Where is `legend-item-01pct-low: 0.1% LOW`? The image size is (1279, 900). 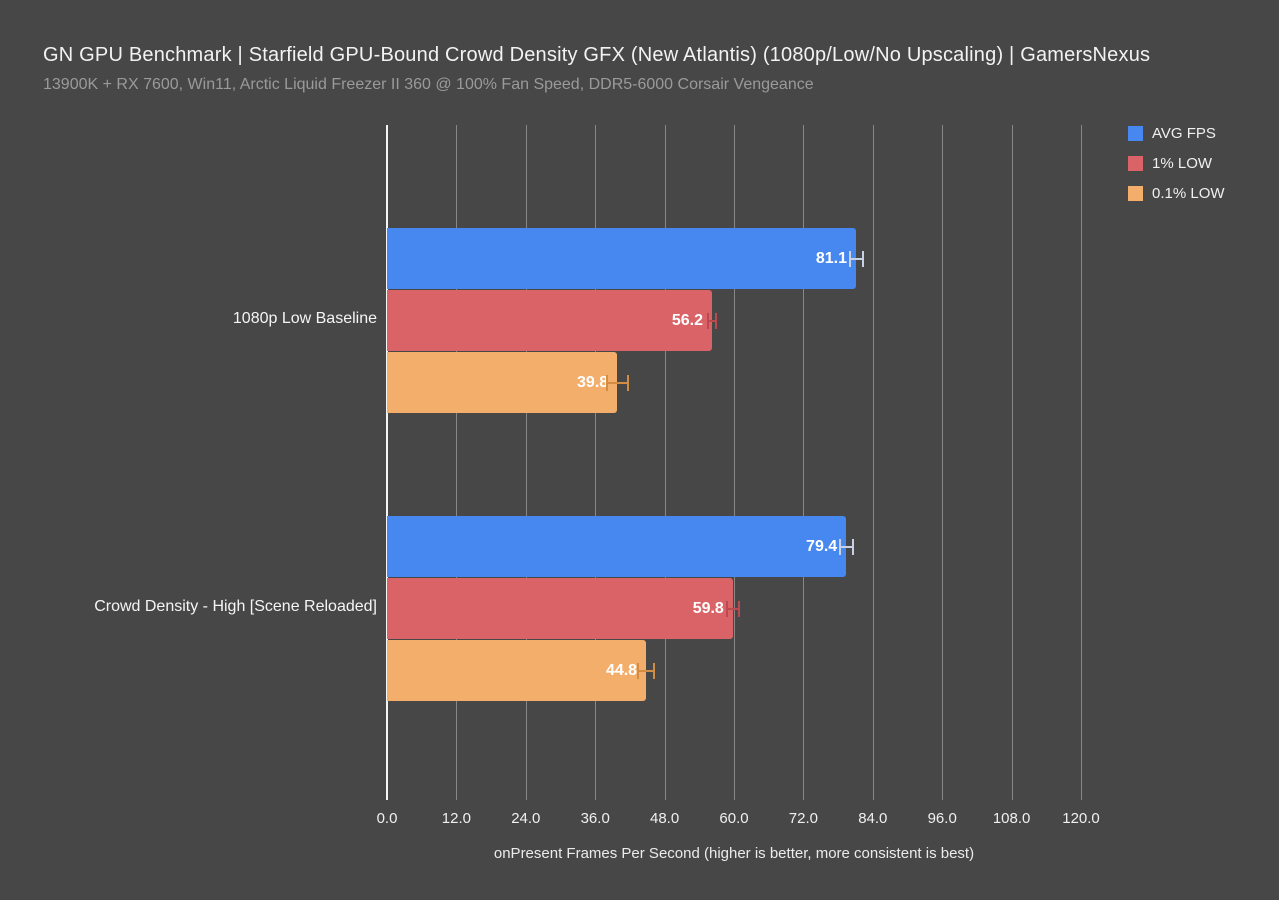 legend-item-01pct-low: 0.1% LOW is located at coordinates (1176, 193).